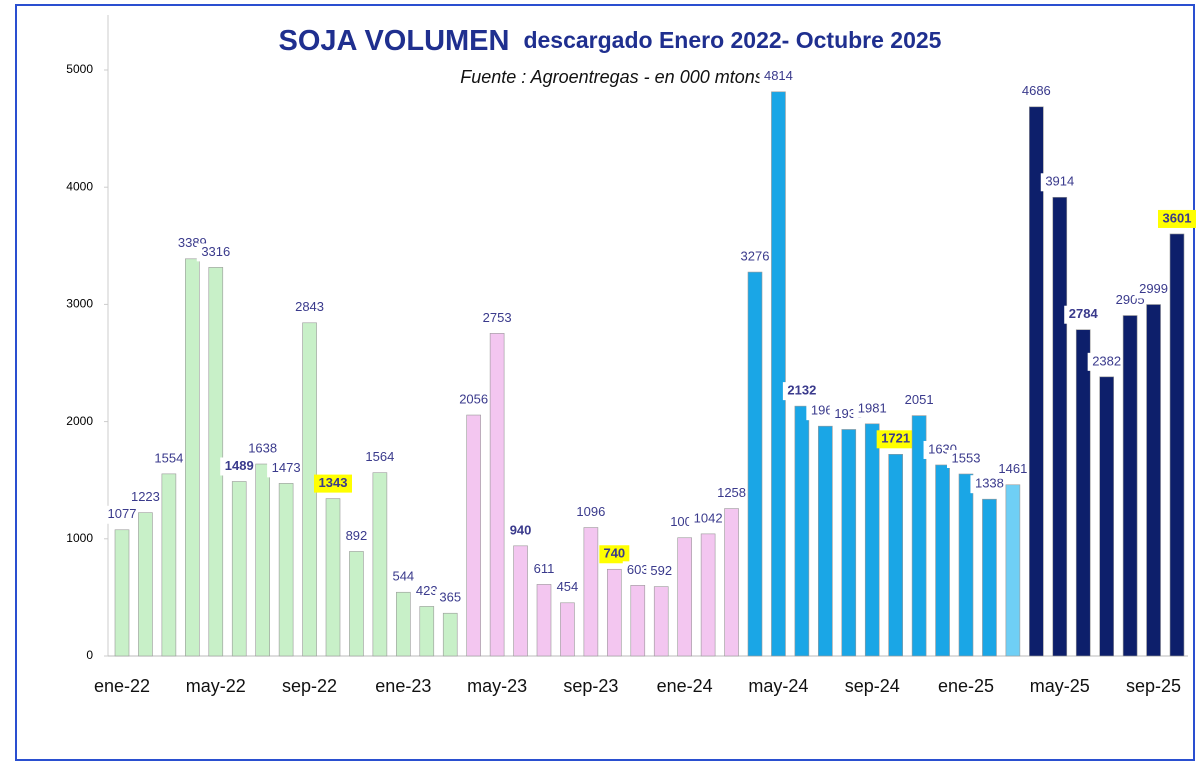 The image size is (1199, 767). I want to click on y-tick-label: 0, so click(89, 655).